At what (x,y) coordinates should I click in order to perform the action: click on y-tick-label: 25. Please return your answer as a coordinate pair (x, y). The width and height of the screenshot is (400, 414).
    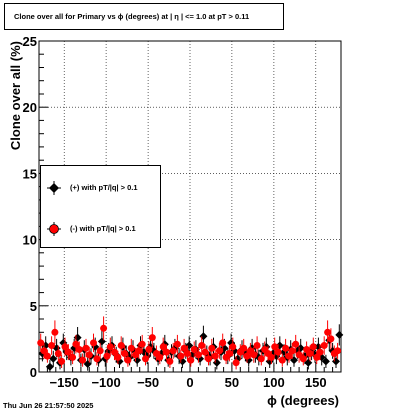
    Looking at the image, I should click on (30, 41).